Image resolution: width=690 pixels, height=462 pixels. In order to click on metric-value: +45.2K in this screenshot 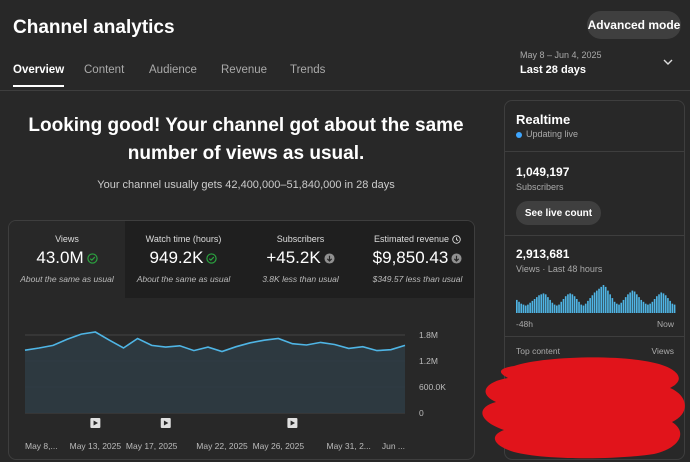, I will do `click(300, 258)`.